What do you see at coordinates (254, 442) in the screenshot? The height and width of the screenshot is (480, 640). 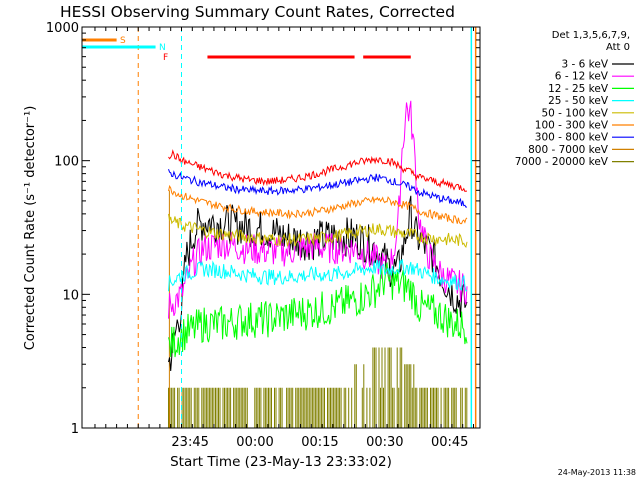 I see `x-tick-label: 00:00` at bounding box center [254, 442].